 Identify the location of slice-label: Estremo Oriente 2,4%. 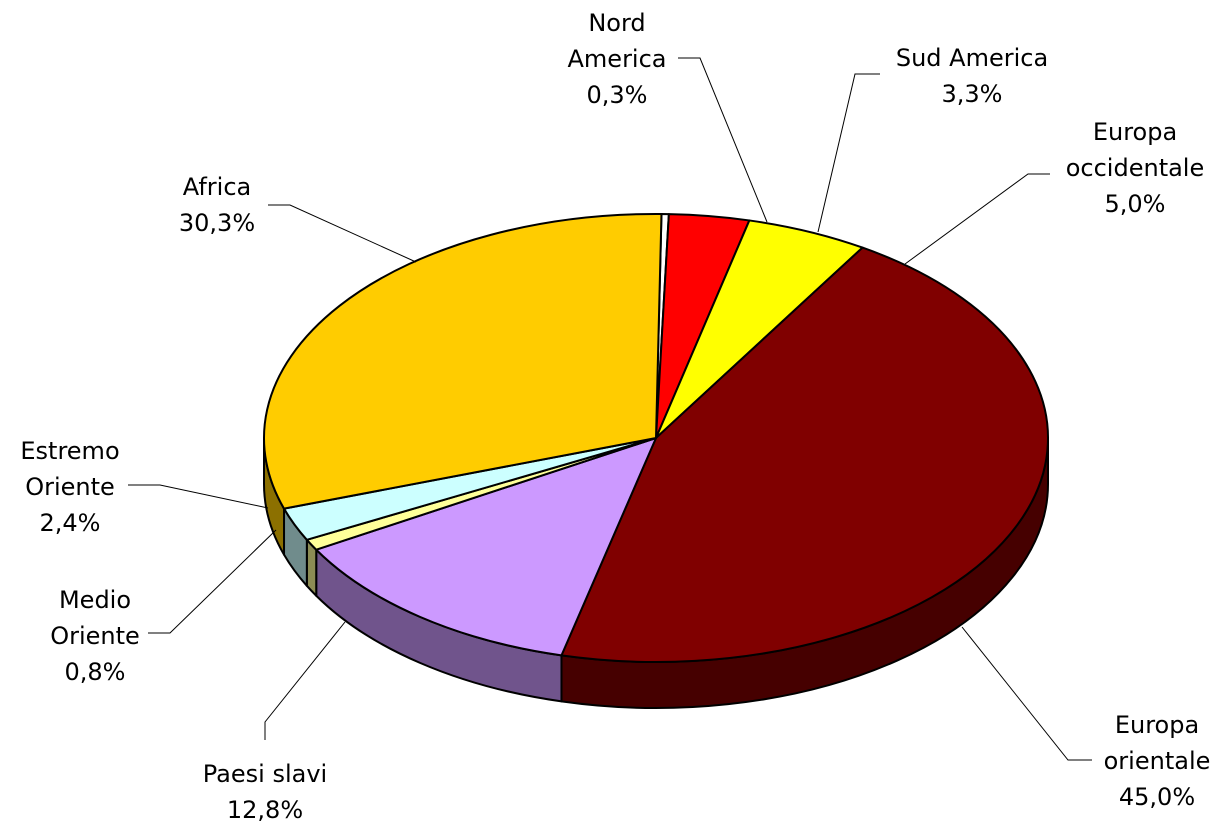
(69, 487).